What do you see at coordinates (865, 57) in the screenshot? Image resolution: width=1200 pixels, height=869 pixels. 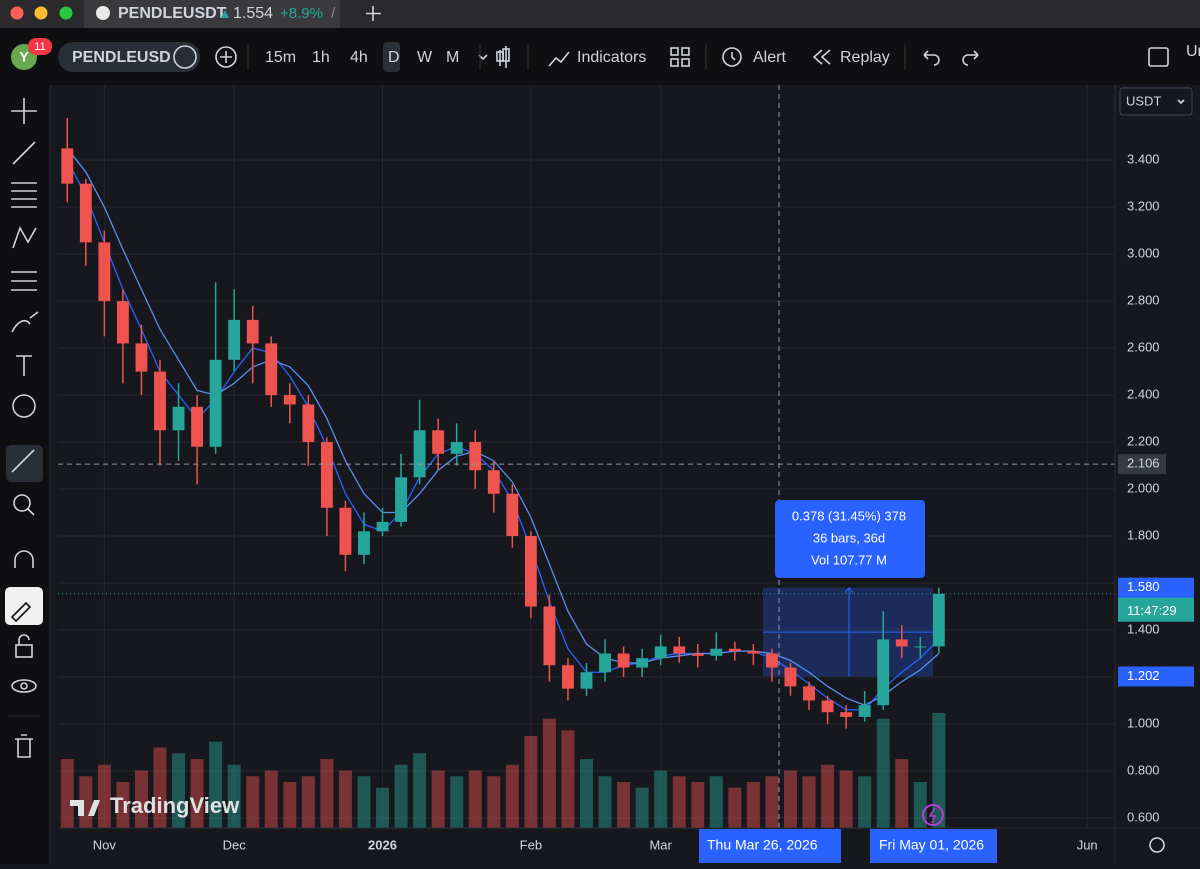 I see `label: Replay` at bounding box center [865, 57].